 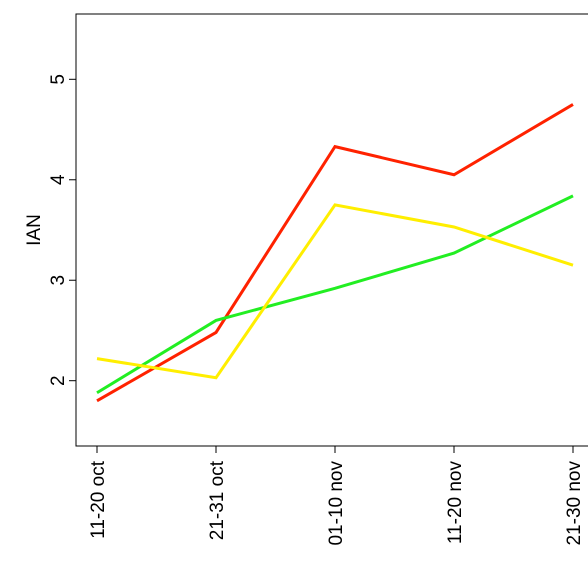 What do you see at coordinates (58, 79) in the screenshot?
I see `y-tick-label: 5` at bounding box center [58, 79].